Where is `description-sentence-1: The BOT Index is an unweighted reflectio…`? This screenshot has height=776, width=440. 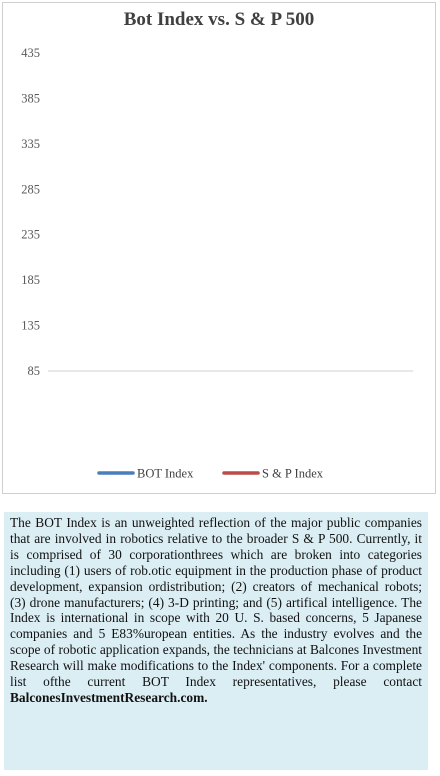 description-sentence-1: The BOT Index is an unweighted reflectio… is located at coordinates (216, 530).